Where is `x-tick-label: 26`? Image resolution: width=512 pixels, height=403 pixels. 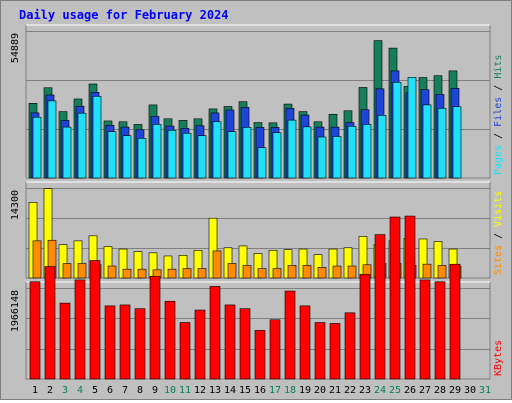 x-tick-label: 26 is located at coordinates (410, 390).